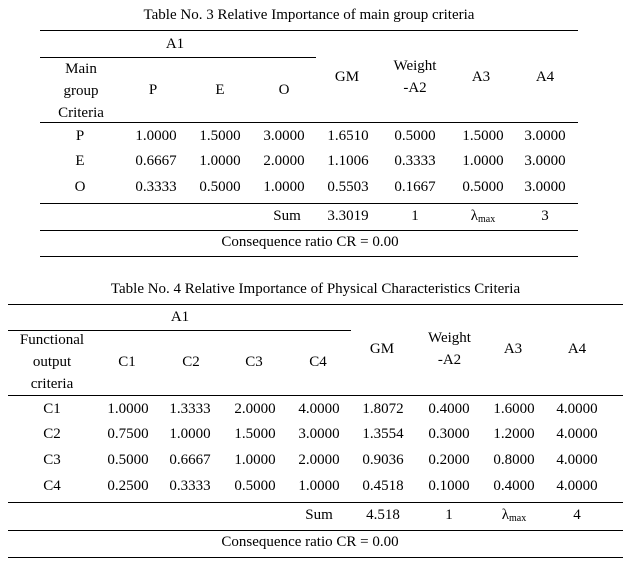 This screenshot has width=640, height=567. I want to click on table3-col-gm: GM, so click(347, 77).